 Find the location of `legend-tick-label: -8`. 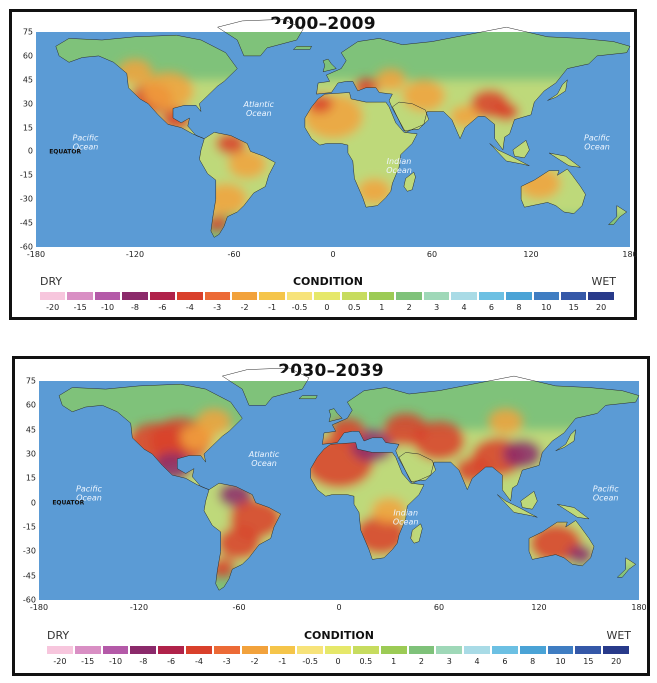

legend-tick-label: -8 is located at coordinates (134, 307).